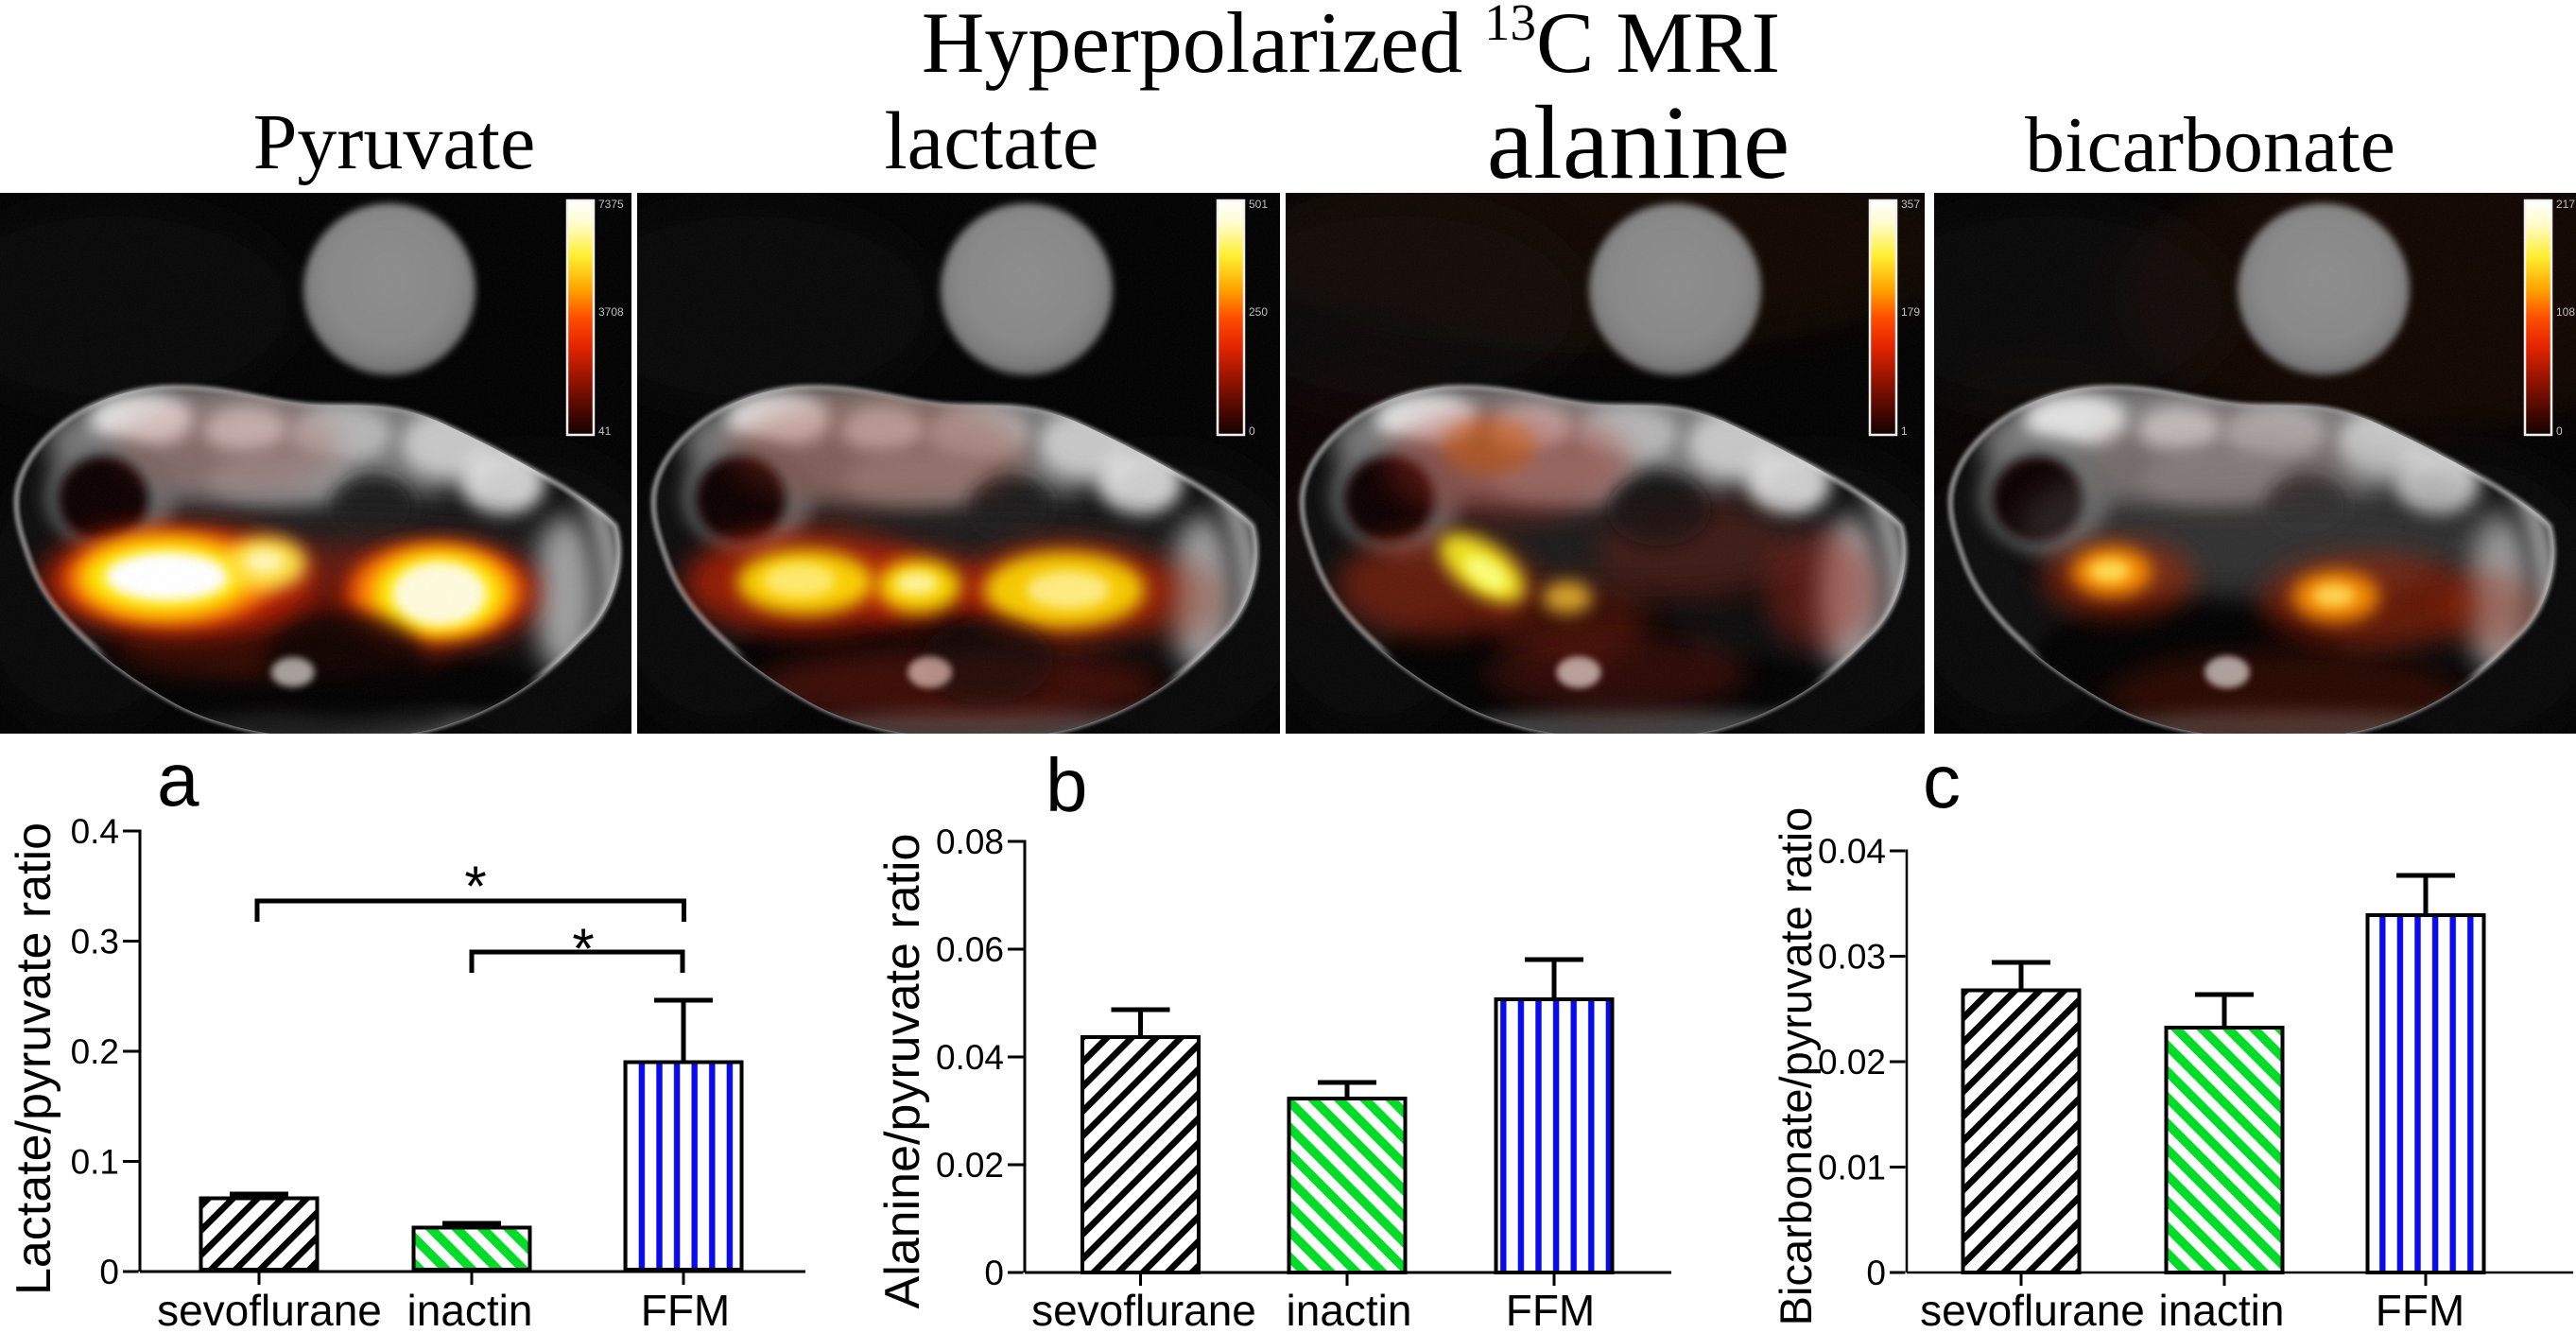  Describe the element at coordinates (1904, 431) in the screenshot. I see `svg-text: 1` at that location.